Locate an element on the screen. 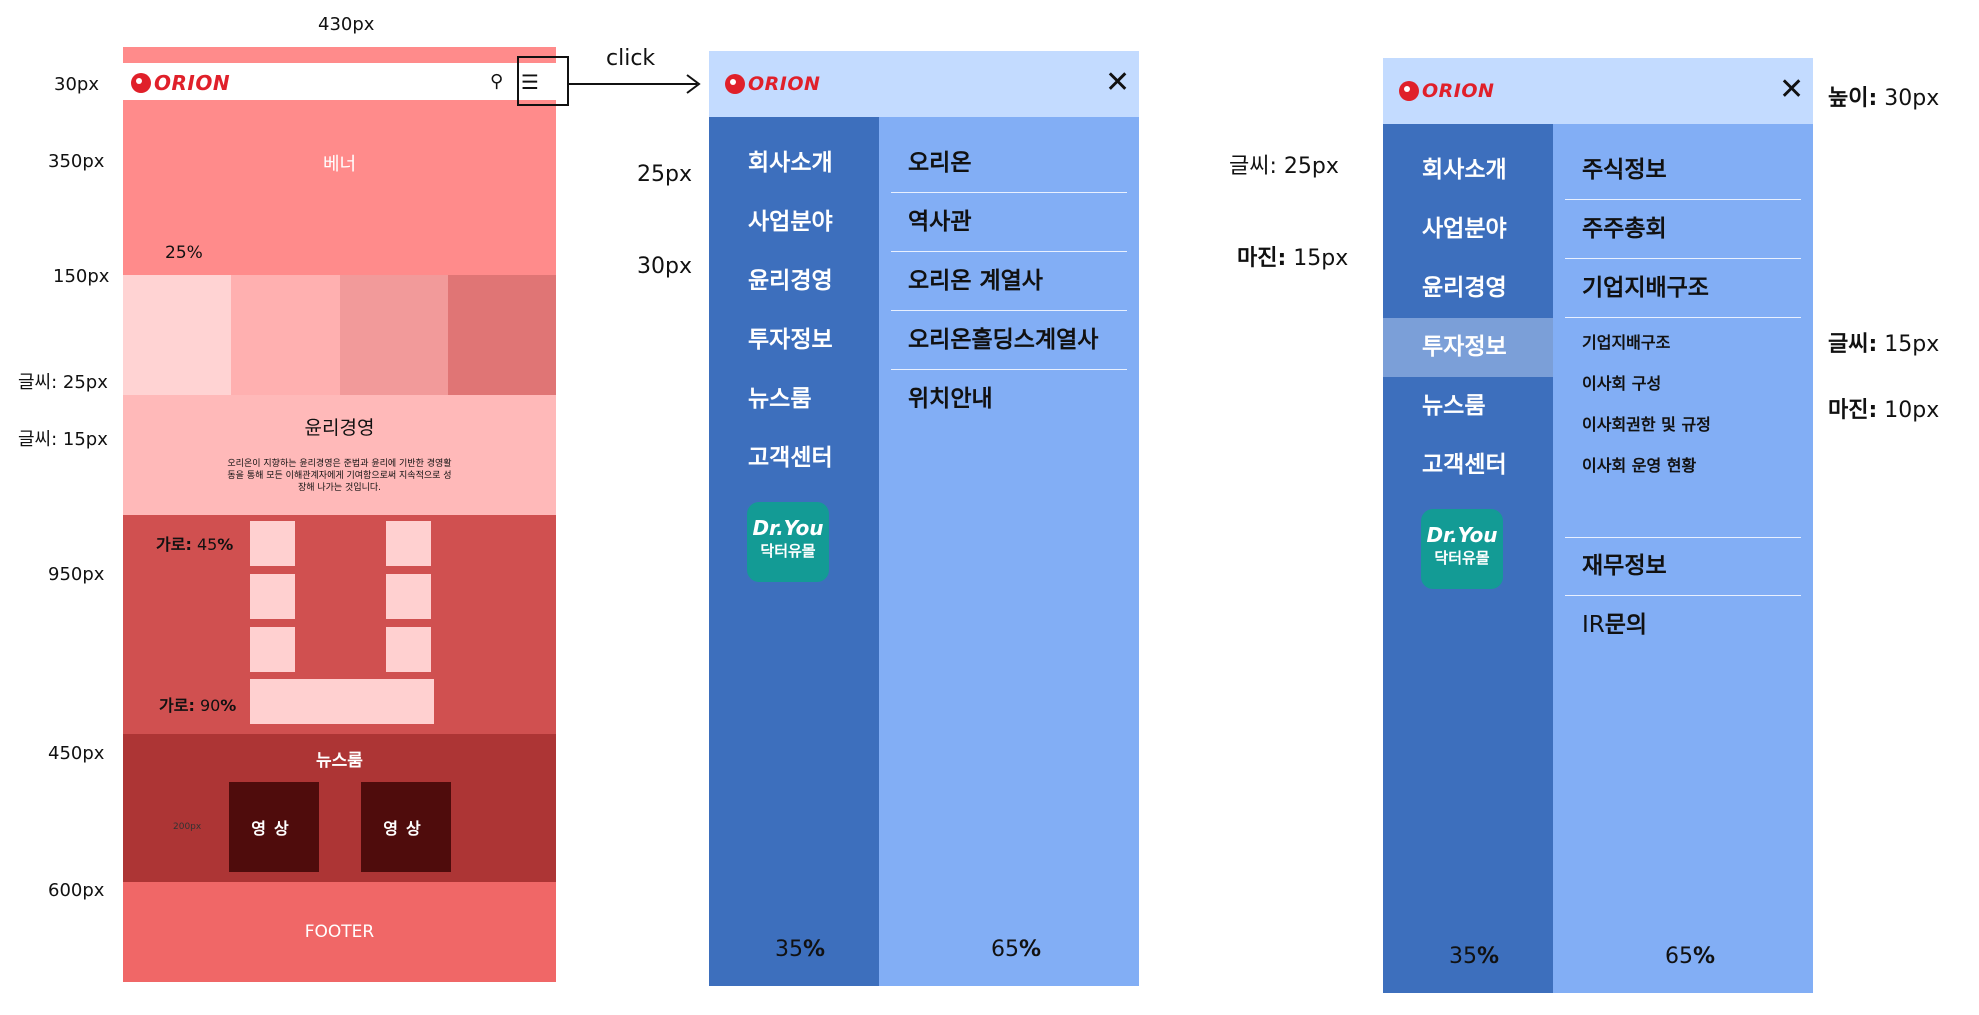 Image resolution: width=1979 pixels, height=1015 pixels. menu2-right-item-3: 기업지배구조 is located at coordinates (1683, 288).